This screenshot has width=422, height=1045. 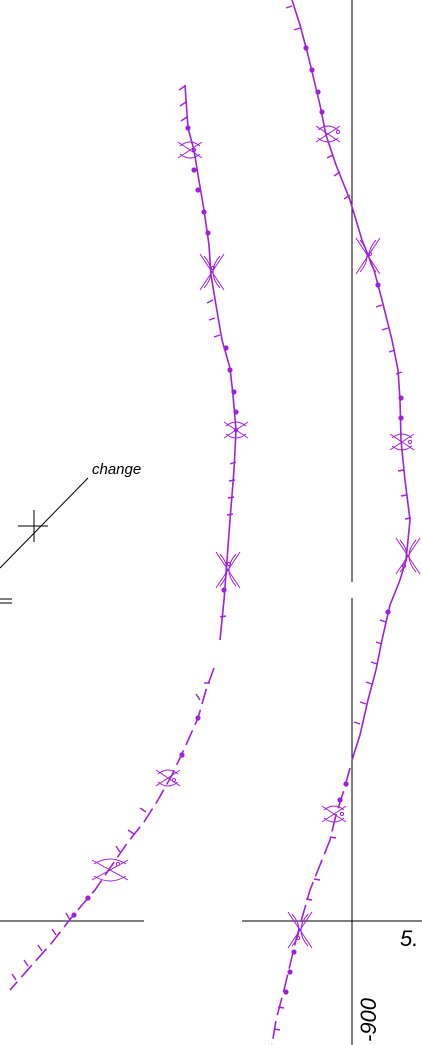 I want to click on coordinate-x-label: 5., so click(x=409, y=938).